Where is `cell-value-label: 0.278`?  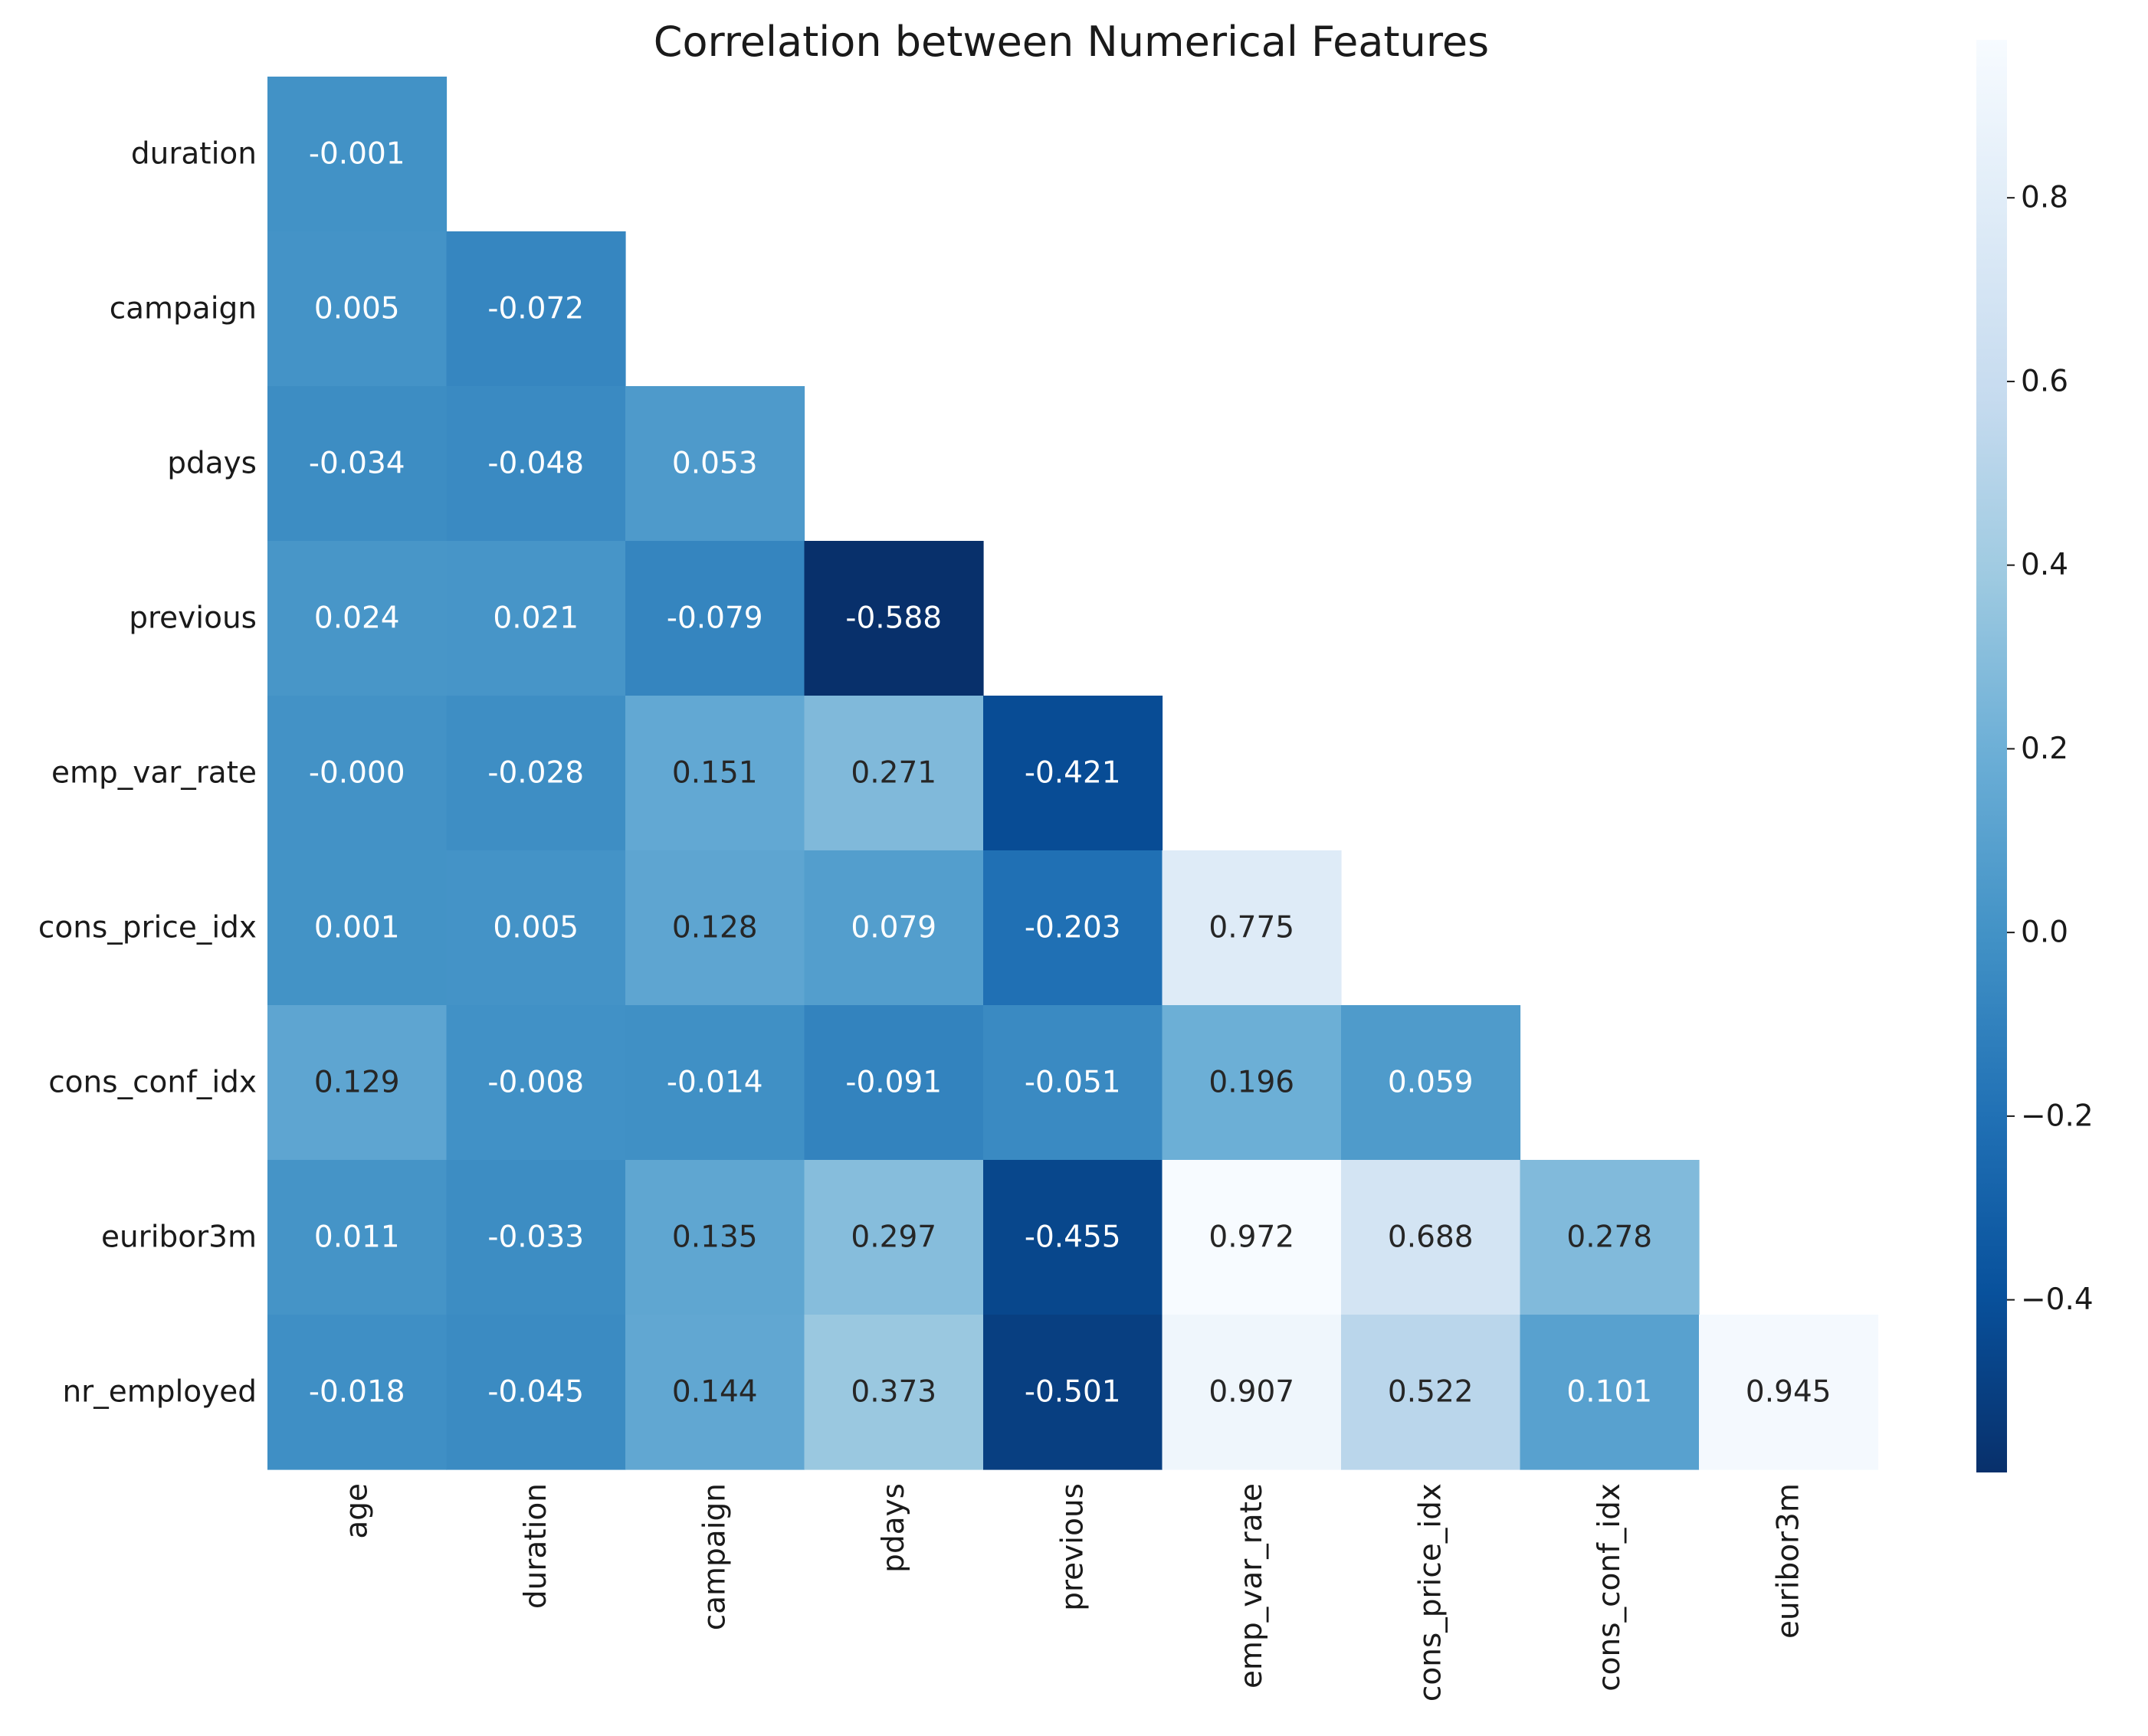 cell-value-label: 0.278 is located at coordinates (1609, 1237).